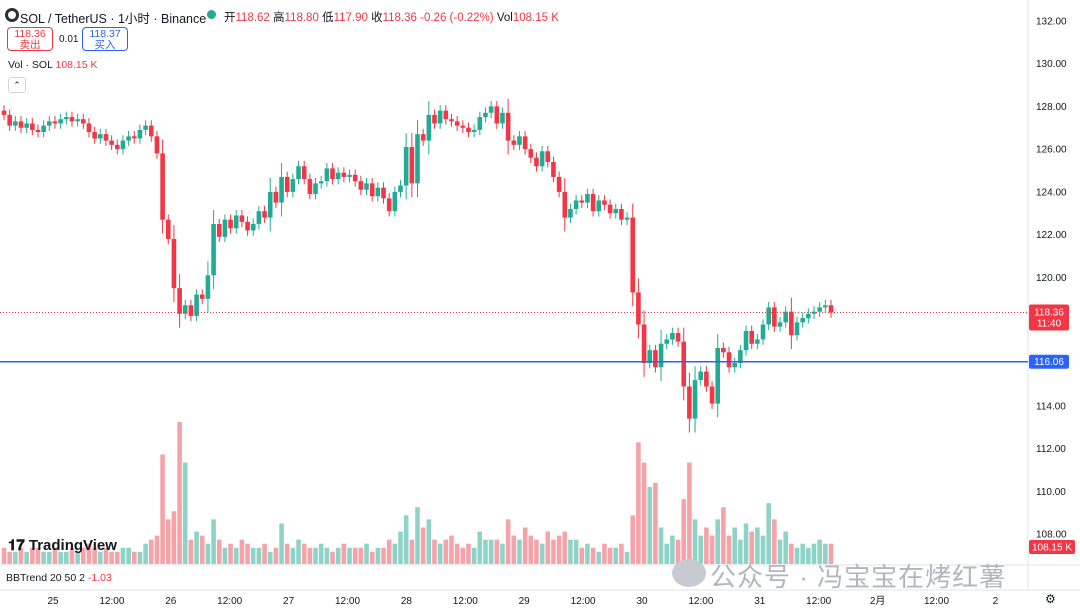  I want to click on price-tick-label: 108.00, so click(1051, 535).